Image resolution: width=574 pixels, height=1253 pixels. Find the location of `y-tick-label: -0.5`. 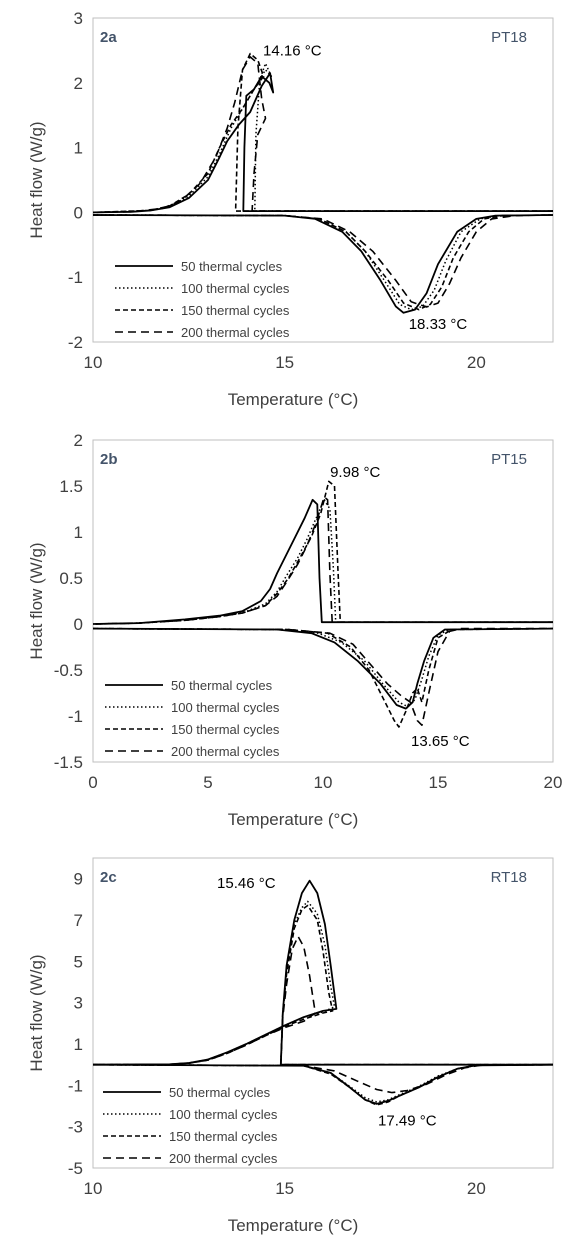

y-tick-label: -0.5 is located at coordinates (68, 670).